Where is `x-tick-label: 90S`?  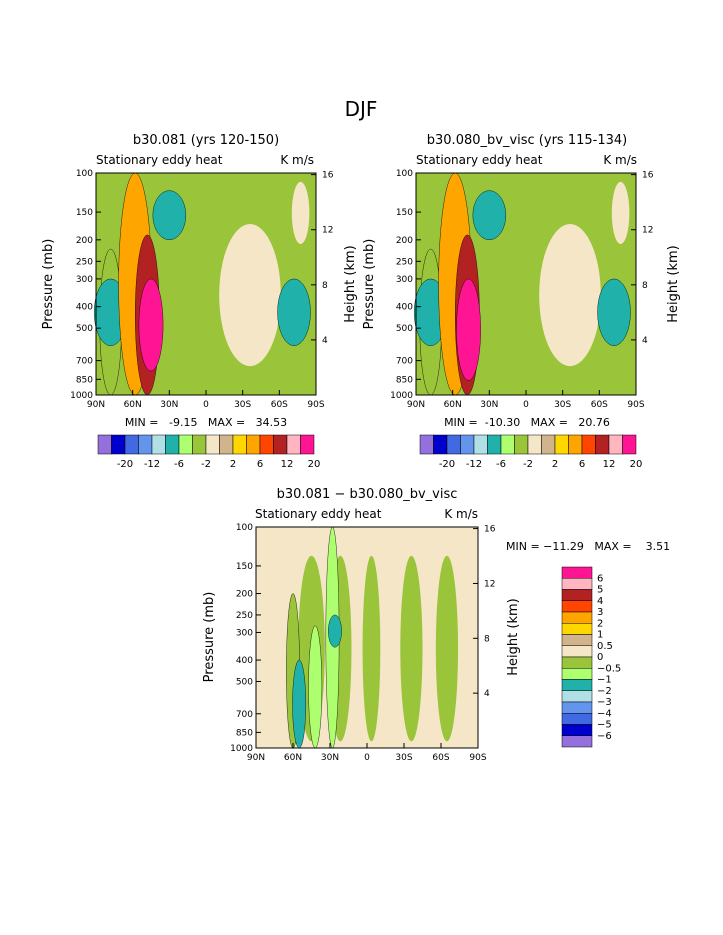
x-tick-label: 90S is located at coordinates (635, 405).